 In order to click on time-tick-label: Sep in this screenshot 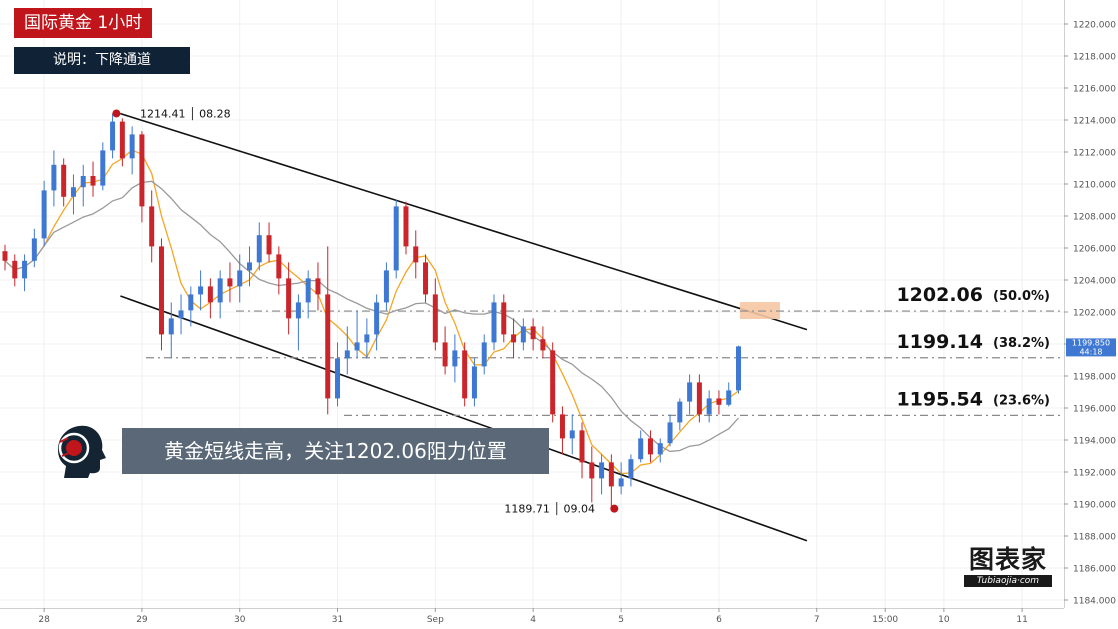, I will do `click(435, 620)`.